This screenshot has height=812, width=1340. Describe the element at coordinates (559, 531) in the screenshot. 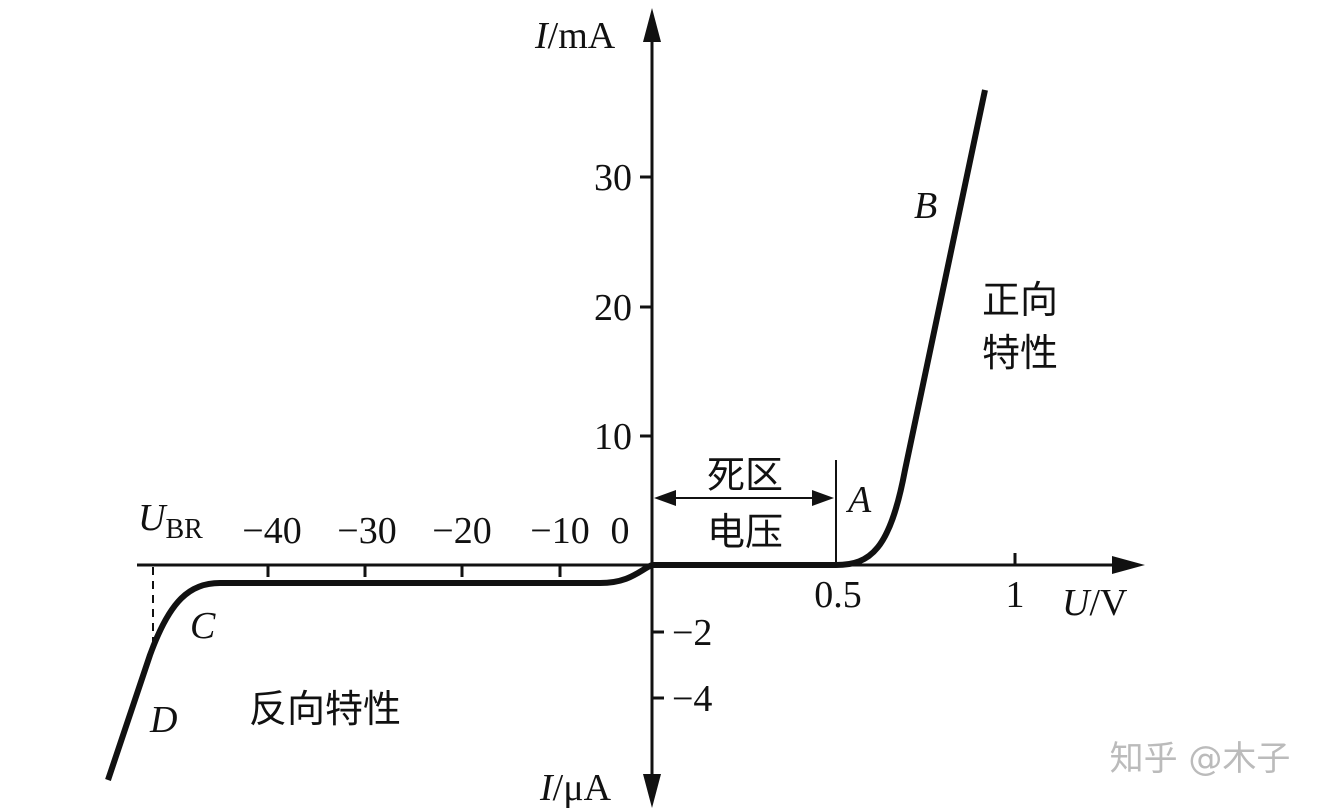

I see `tick-label: −10` at that location.